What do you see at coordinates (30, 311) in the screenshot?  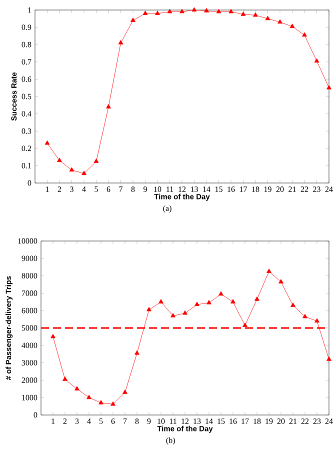 I see `y-tick-label: 6000` at bounding box center [30, 311].